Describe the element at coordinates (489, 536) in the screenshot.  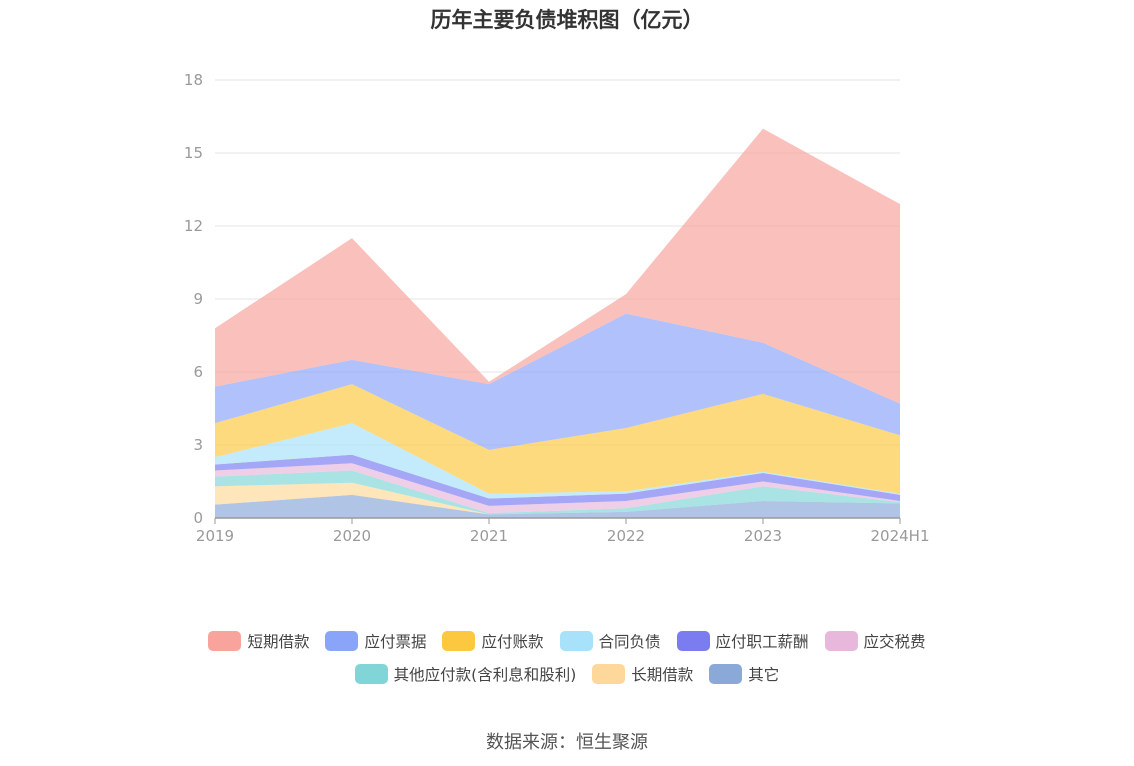
I see `x-tick-label: 2021` at that location.